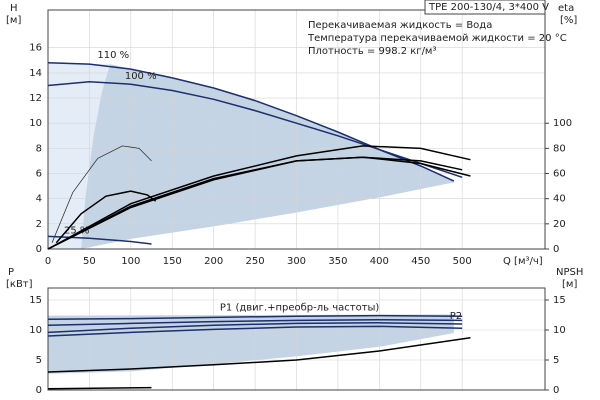  Describe the element at coordinates (456, 316) in the screenshot. I see `curve-label: P2` at that location.